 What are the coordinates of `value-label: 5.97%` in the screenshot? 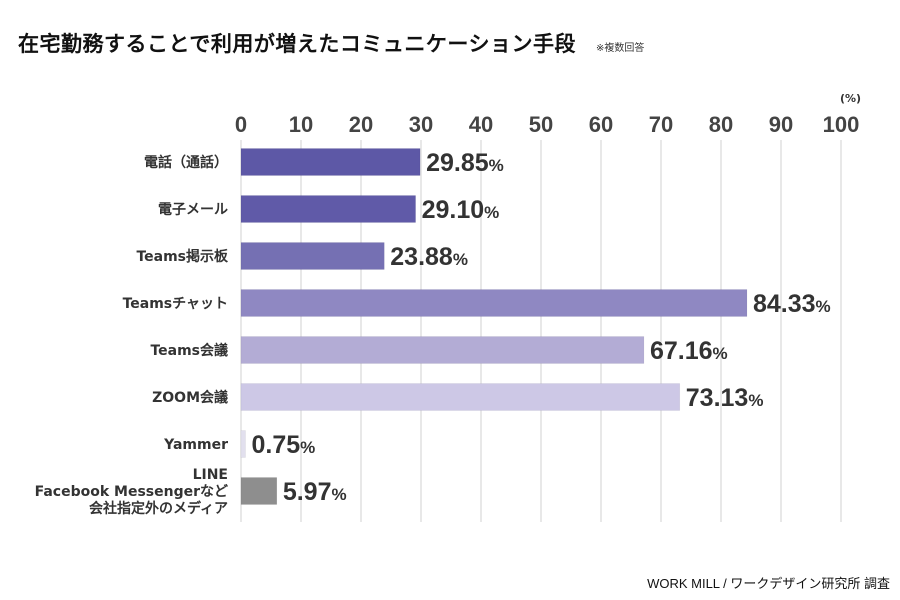 It's located at (315, 492).